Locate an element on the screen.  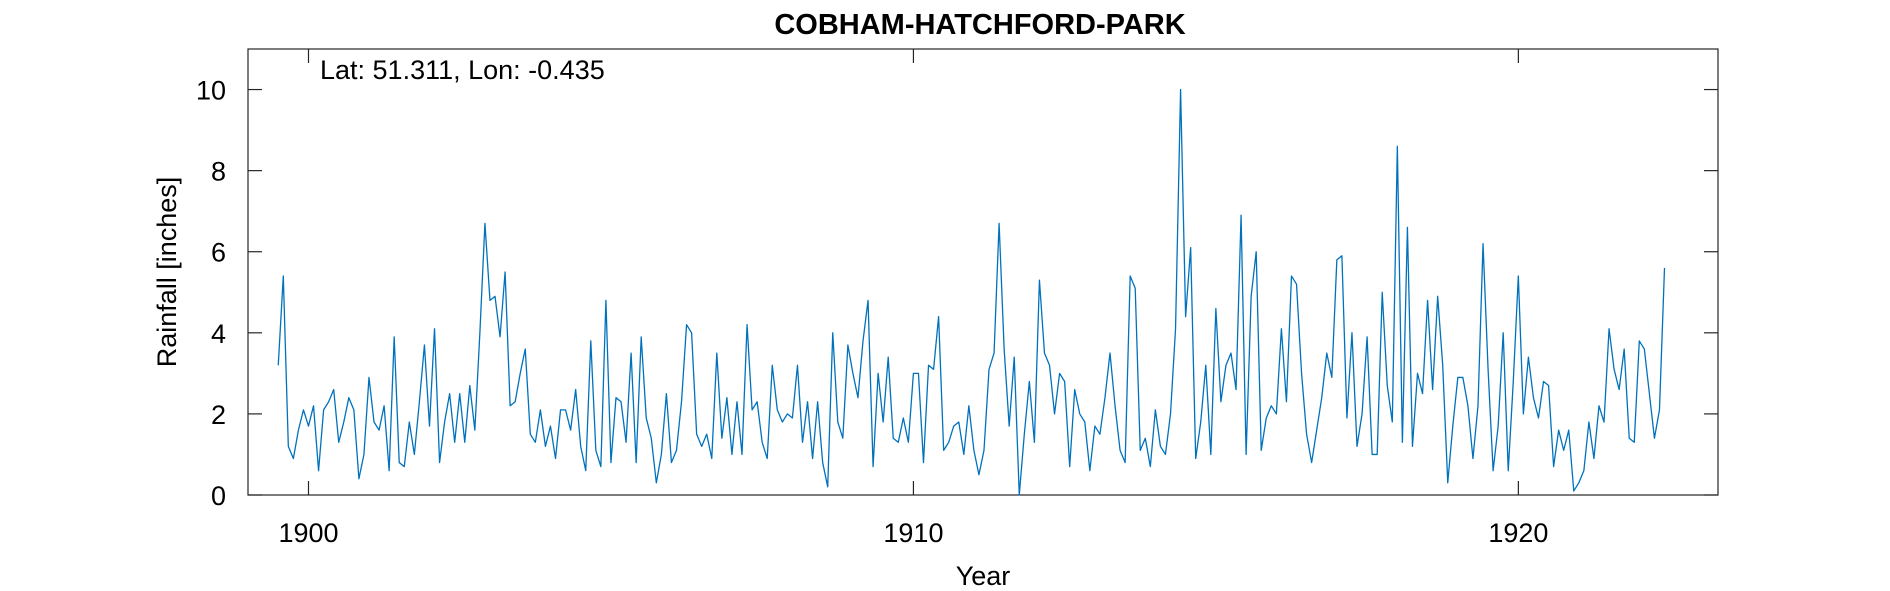
y-tick-label: 0 is located at coordinates (218, 496).